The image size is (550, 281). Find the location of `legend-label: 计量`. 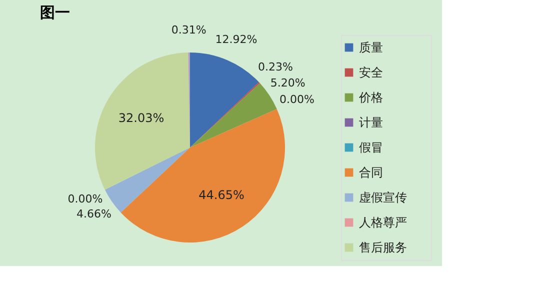

legend-label: 计量 is located at coordinates (371, 123).